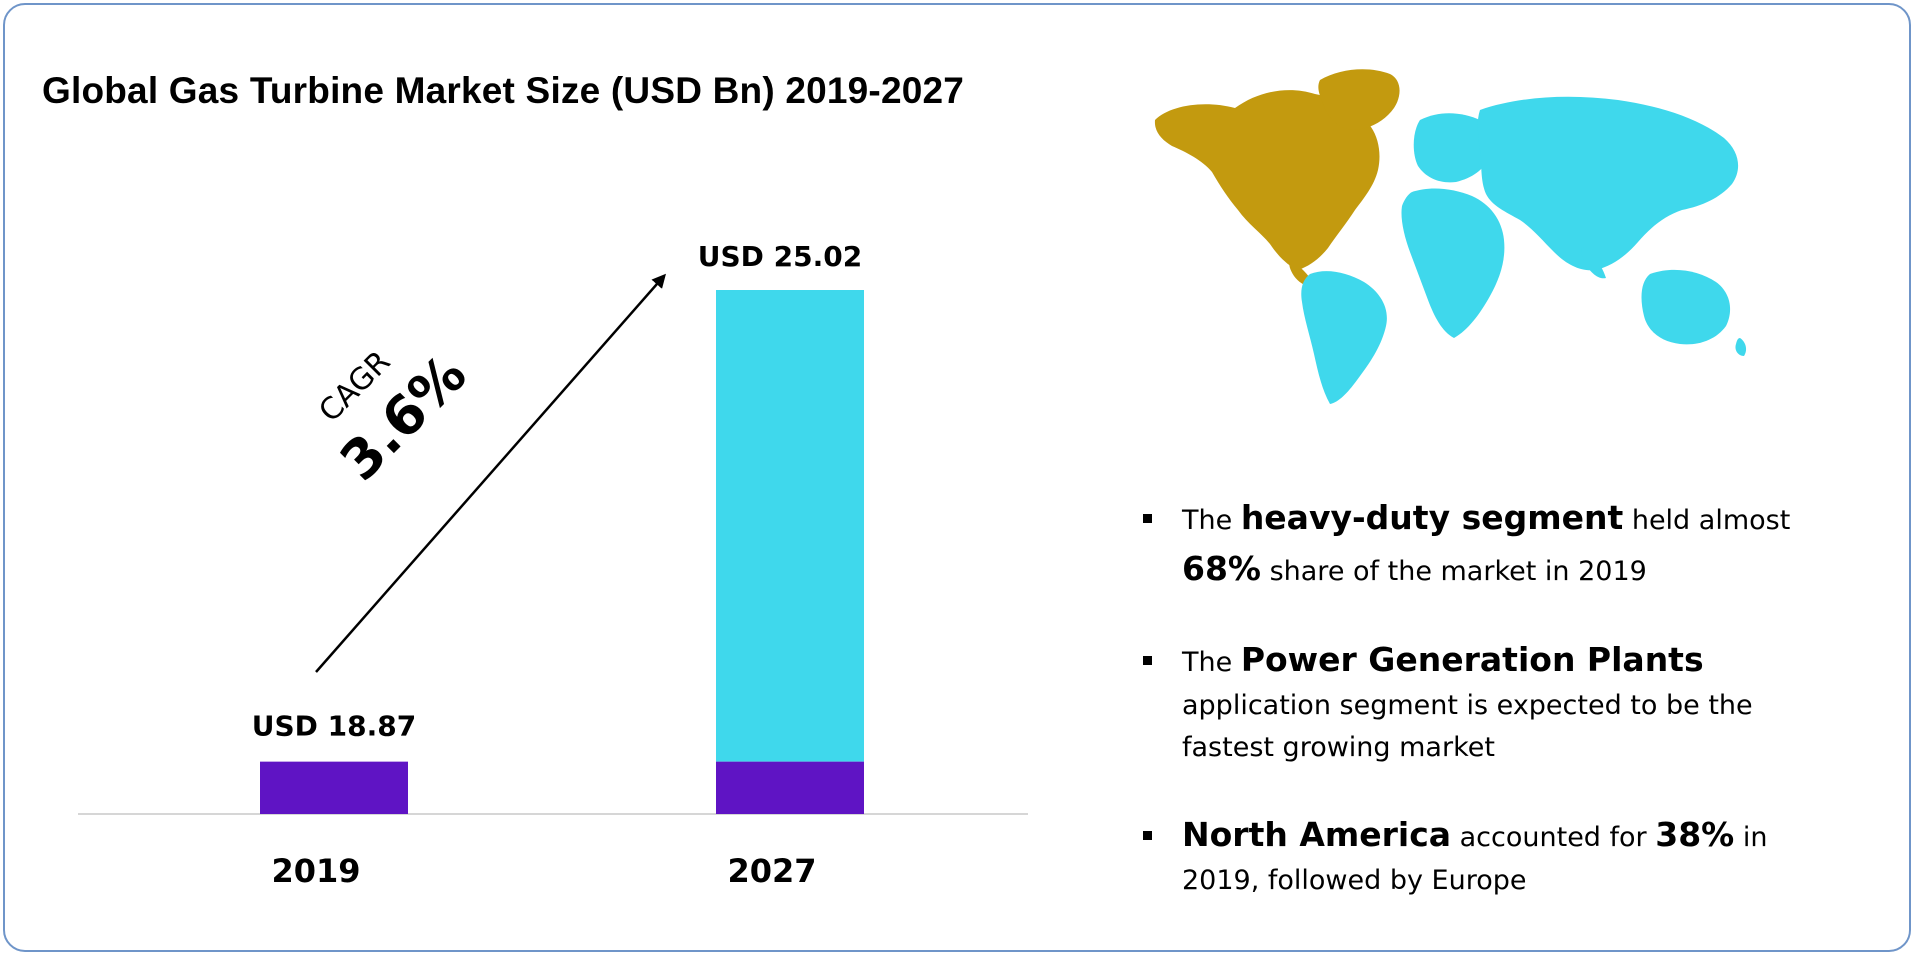 The width and height of the screenshot is (1920, 959). Describe the element at coordinates (1524, 250) in the screenshot. I see `map-rest-of-world` at that location.